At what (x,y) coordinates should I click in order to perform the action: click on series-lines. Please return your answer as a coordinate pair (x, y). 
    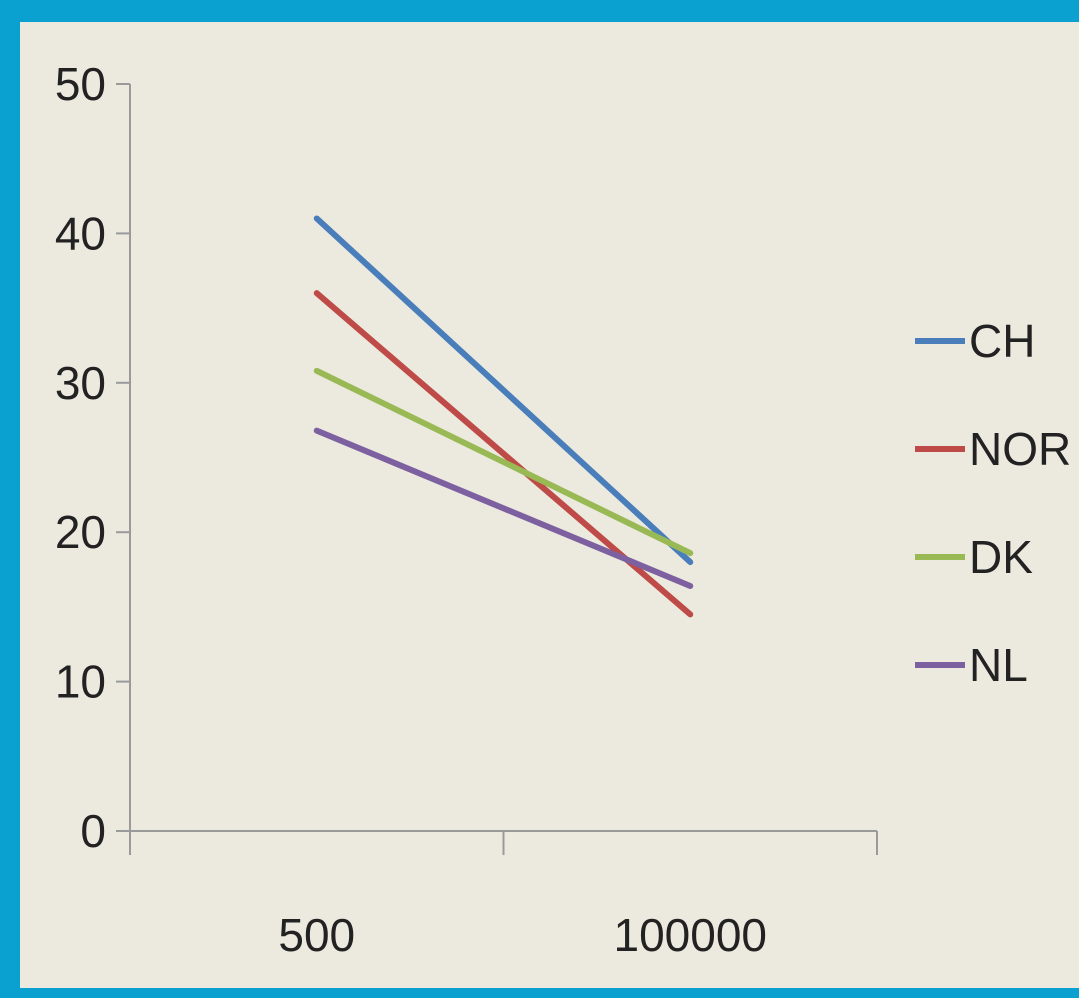
    Looking at the image, I should click on (503, 416).